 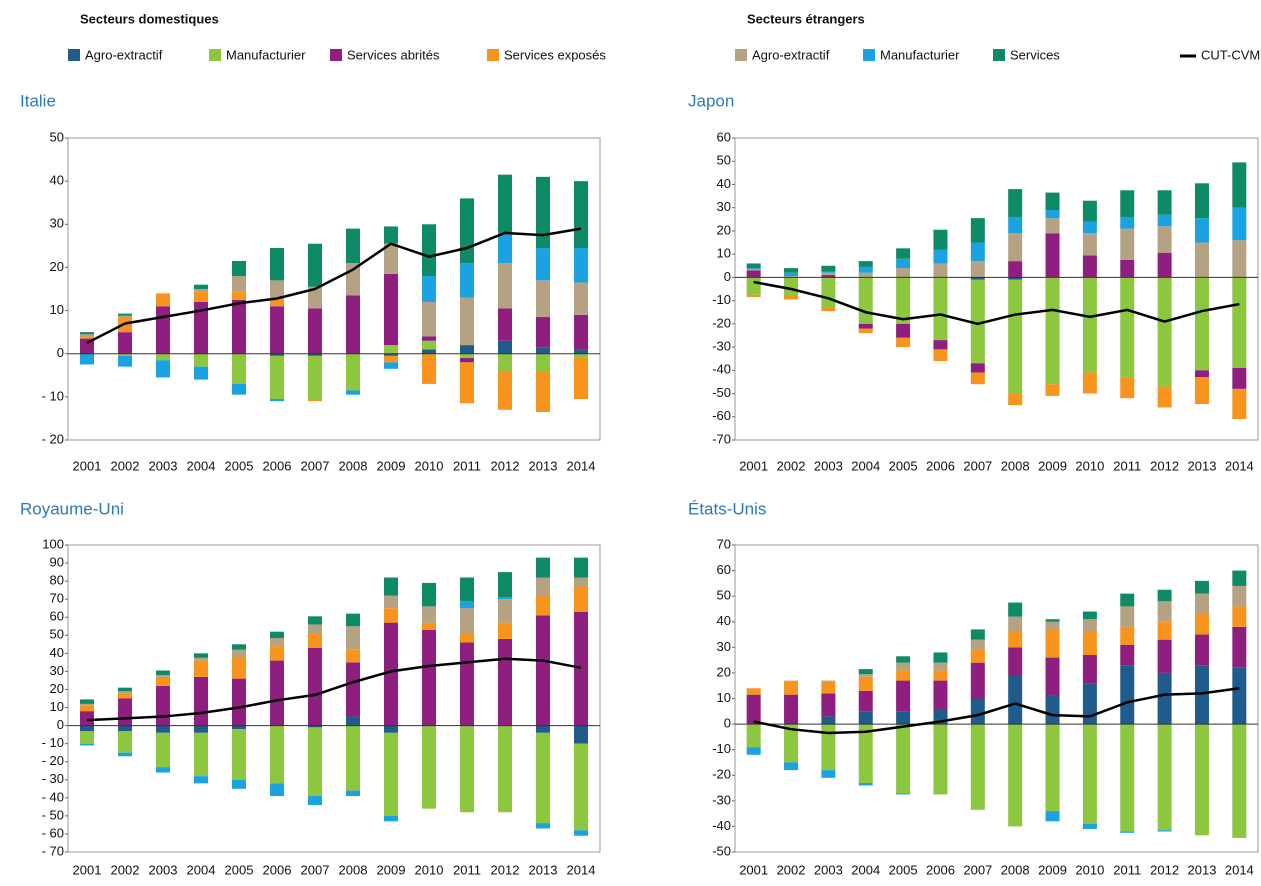 What do you see at coordinates (724, 543) in the screenshot?
I see `y-tick-label: 70` at bounding box center [724, 543].